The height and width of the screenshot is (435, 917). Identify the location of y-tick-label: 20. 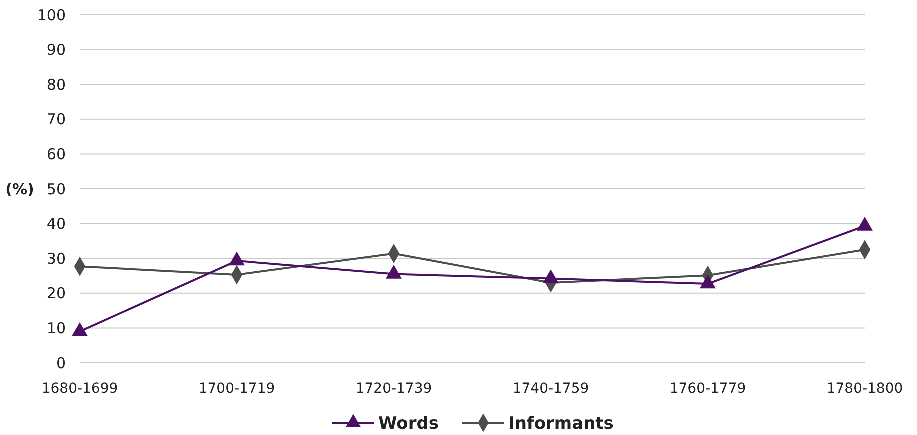
(56, 293).